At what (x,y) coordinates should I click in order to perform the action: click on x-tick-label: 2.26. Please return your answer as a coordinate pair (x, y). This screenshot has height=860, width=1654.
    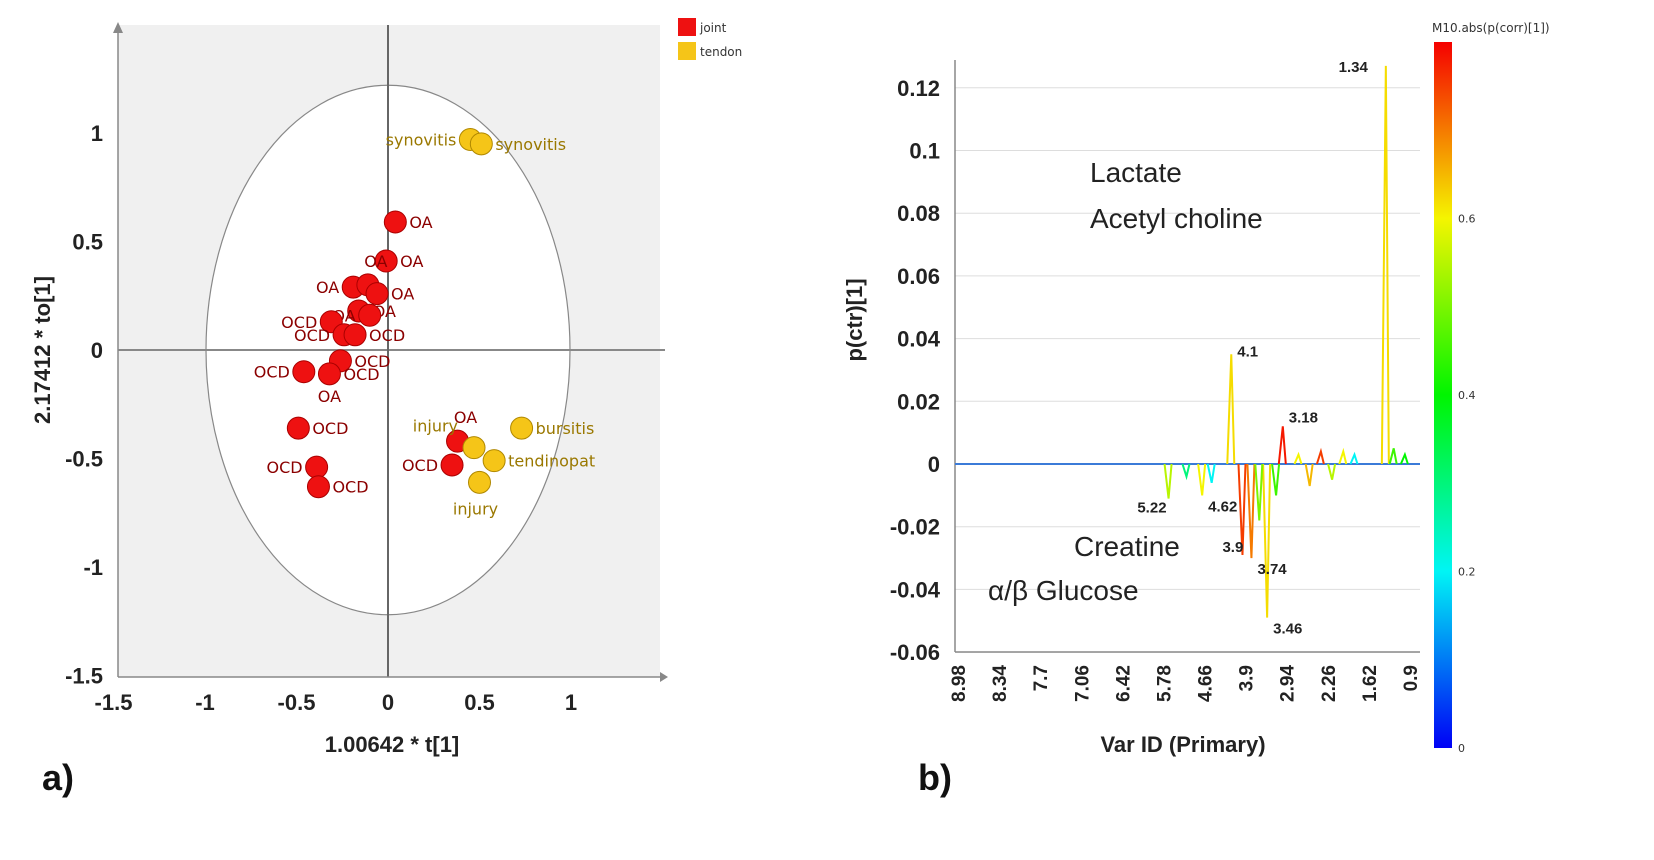
    Looking at the image, I should click on (1329, 683).